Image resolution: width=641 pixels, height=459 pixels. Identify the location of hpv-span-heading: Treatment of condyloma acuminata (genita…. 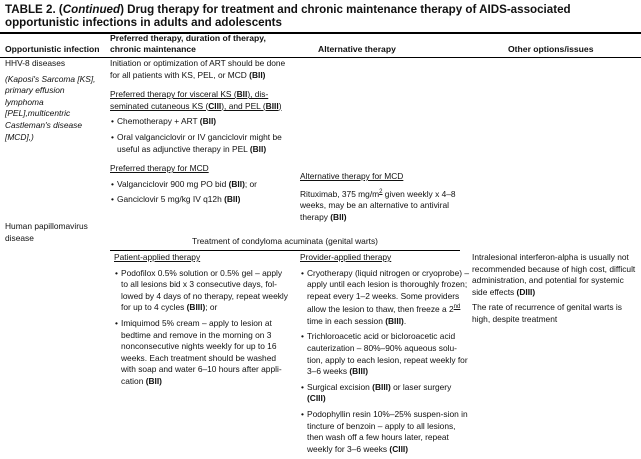
(285, 241).